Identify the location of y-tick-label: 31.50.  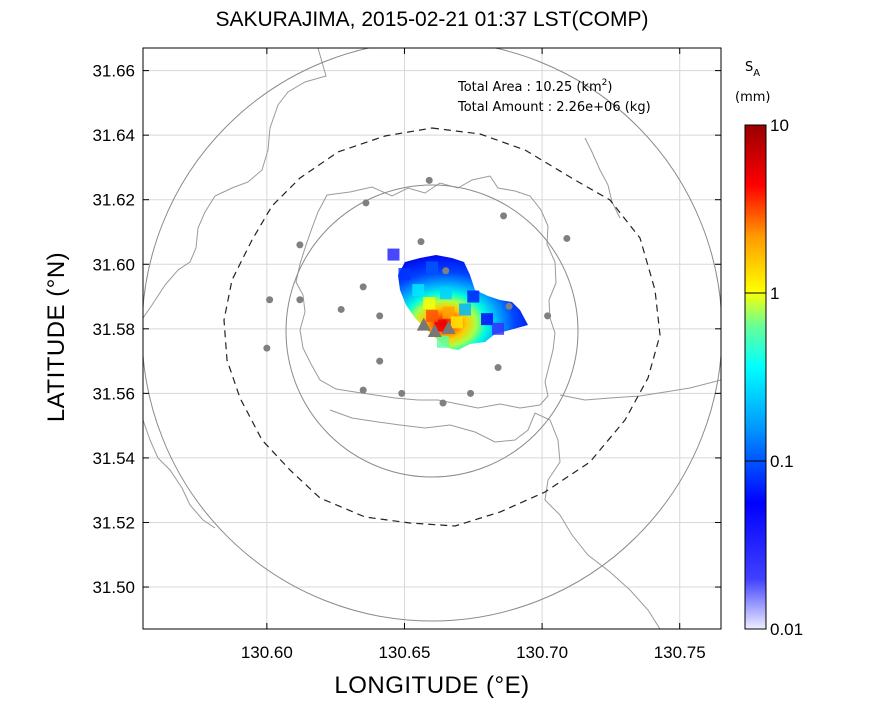
(113, 587).